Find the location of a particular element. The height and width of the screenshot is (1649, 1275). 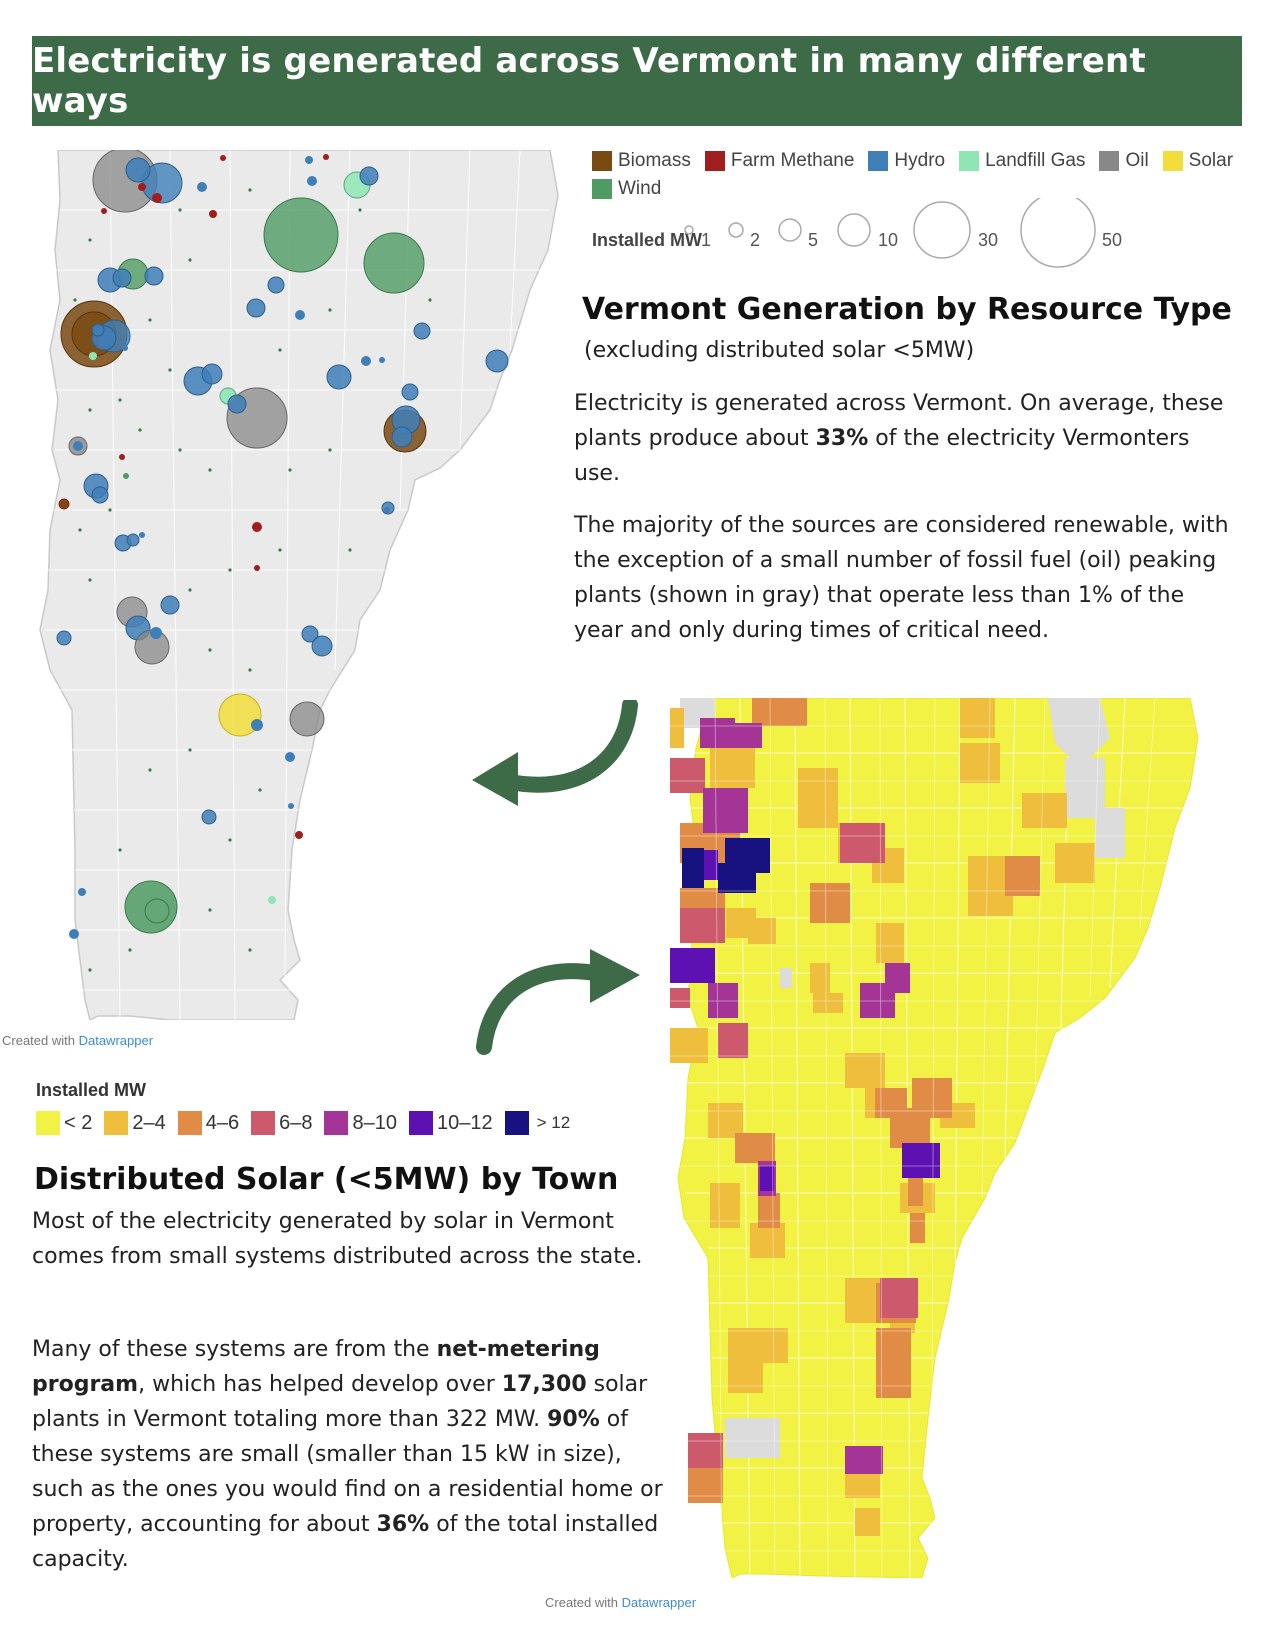

solar-legend-item-1: 2–4 is located at coordinates (135, 1123).